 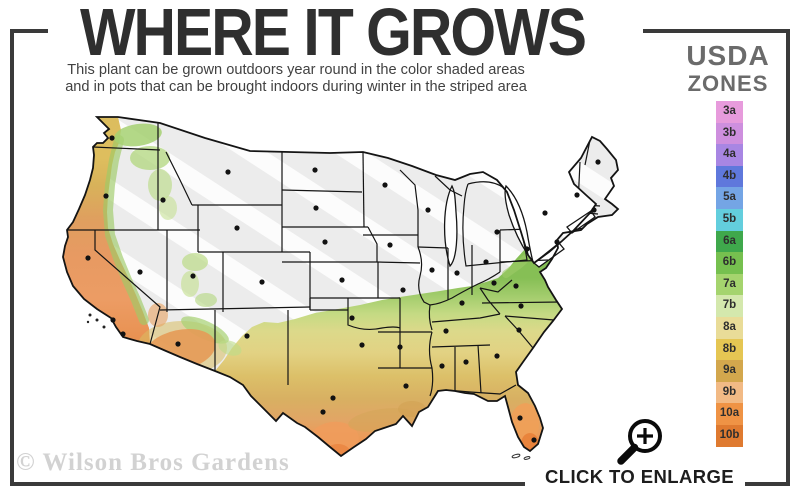 I want to click on zone-swatch-6a: 6a, so click(x=729, y=241).